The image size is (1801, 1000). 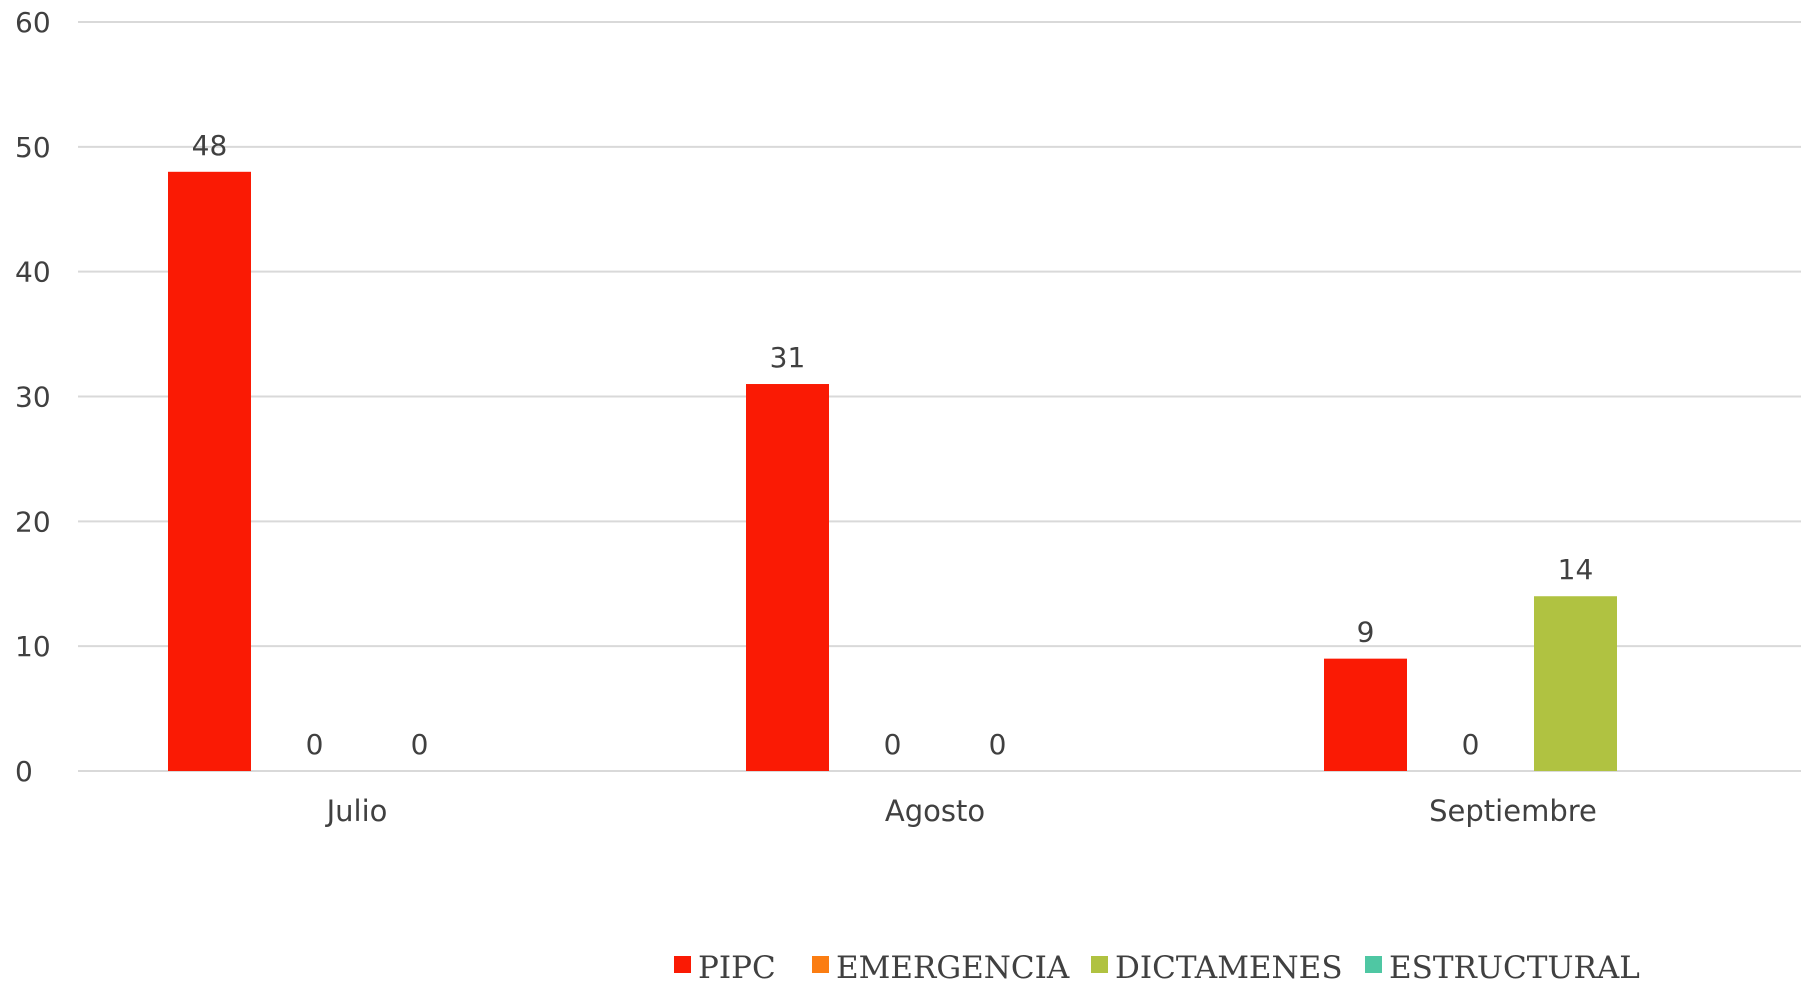 What do you see at coordinates (33, 646) in the screenshot?
I see `y-tick-label: 10` at bounding box center [33, 646].